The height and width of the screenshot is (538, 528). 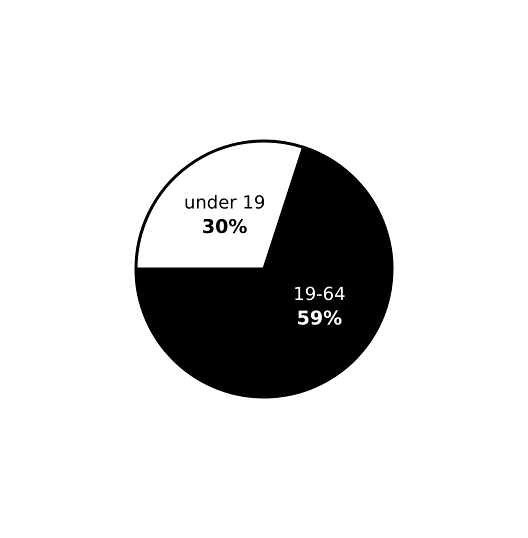 What do you see at coordinates (319, 319) in the screenshot?
I see `data-label: 59%` at bounding box center [319, 319].